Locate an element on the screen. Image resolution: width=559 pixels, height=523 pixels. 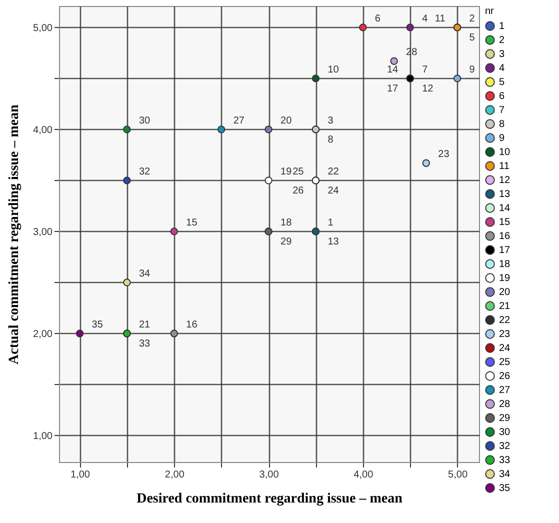
text: 22 is located at coordinates (333, 172).